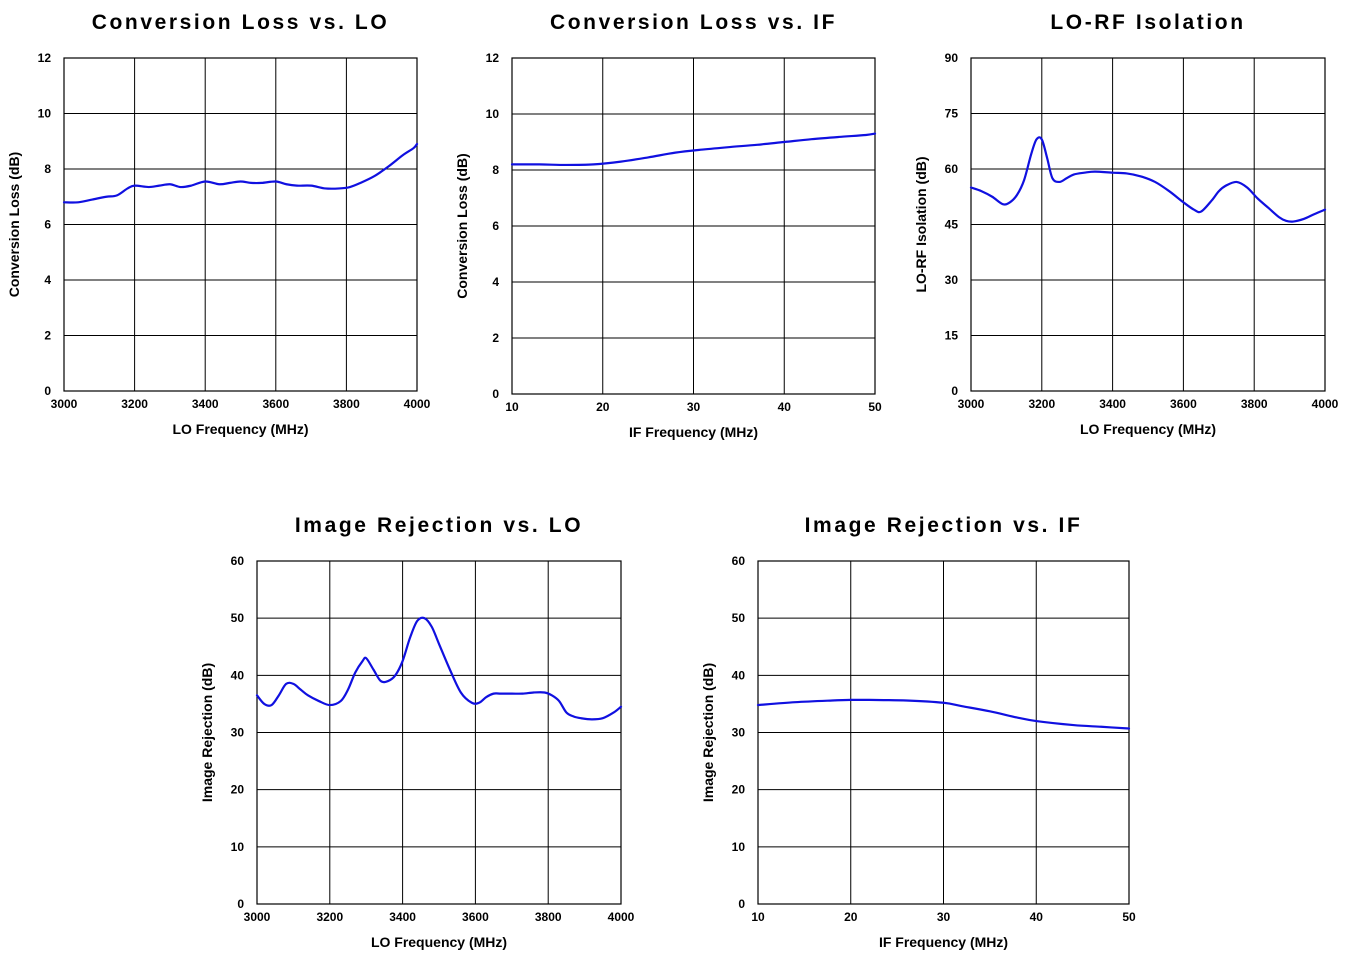  Describe the element at coordinates (952, 58) in the screenshot. I see `y-tick-label: 90` at that location.